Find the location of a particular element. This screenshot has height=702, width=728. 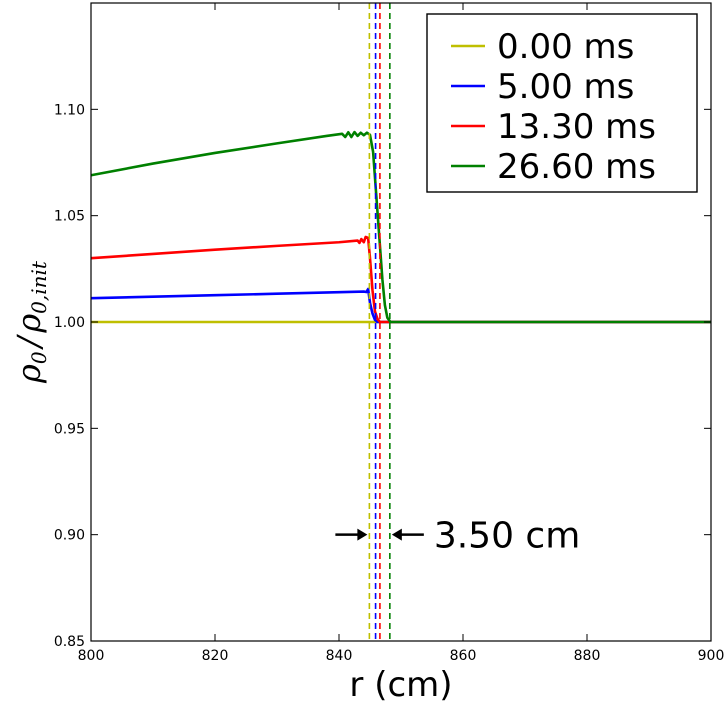

legend-label: 26.60 ms is located at coordinates (576, 167).